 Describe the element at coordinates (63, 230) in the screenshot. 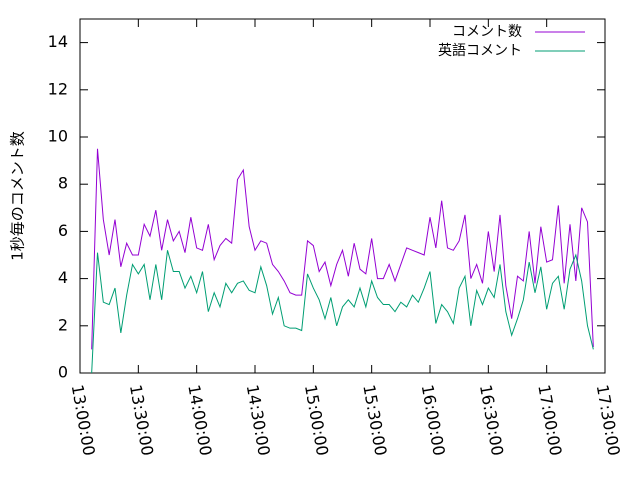

I see `y-tick-label: 6` at that location.